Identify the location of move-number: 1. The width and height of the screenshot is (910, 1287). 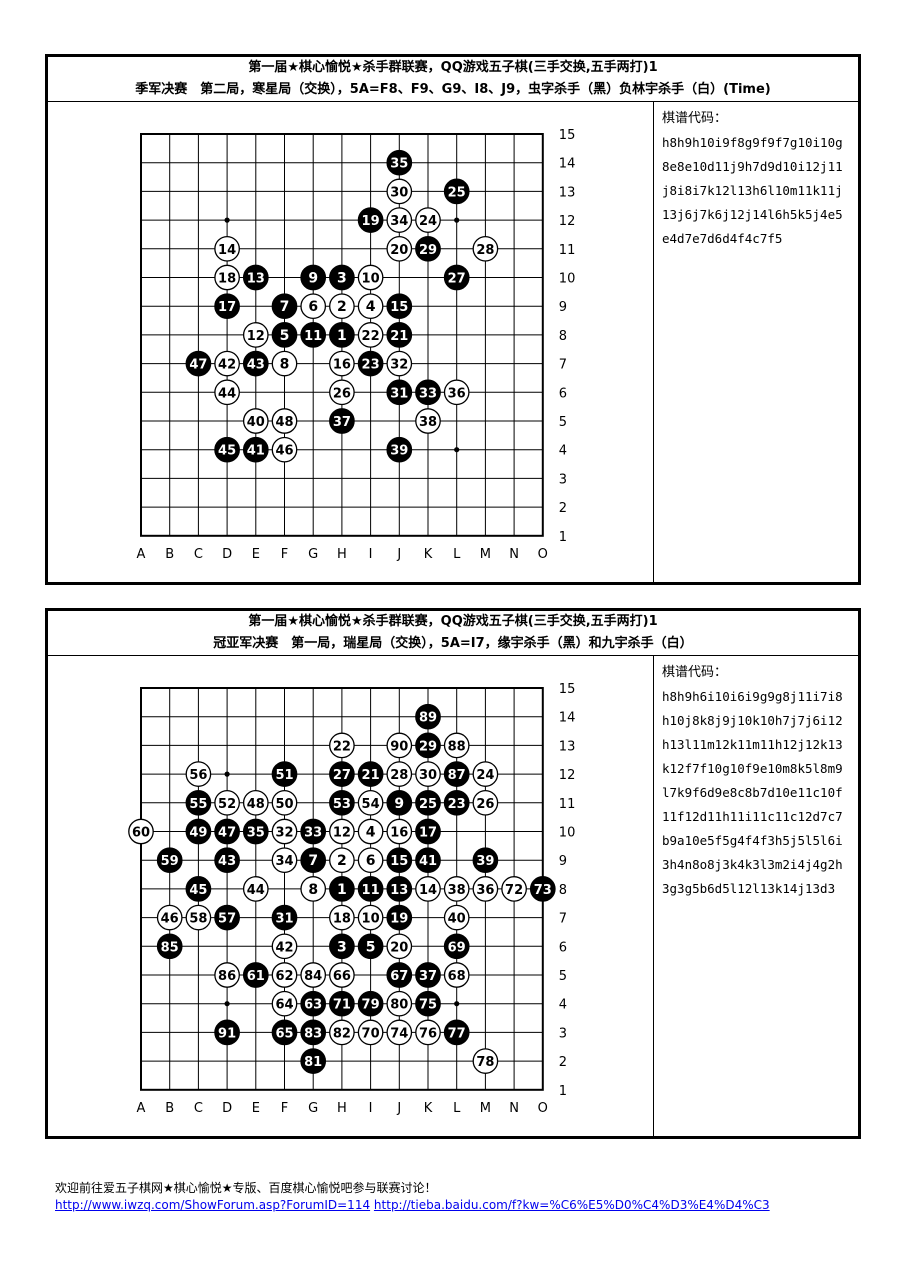
(342, 336).